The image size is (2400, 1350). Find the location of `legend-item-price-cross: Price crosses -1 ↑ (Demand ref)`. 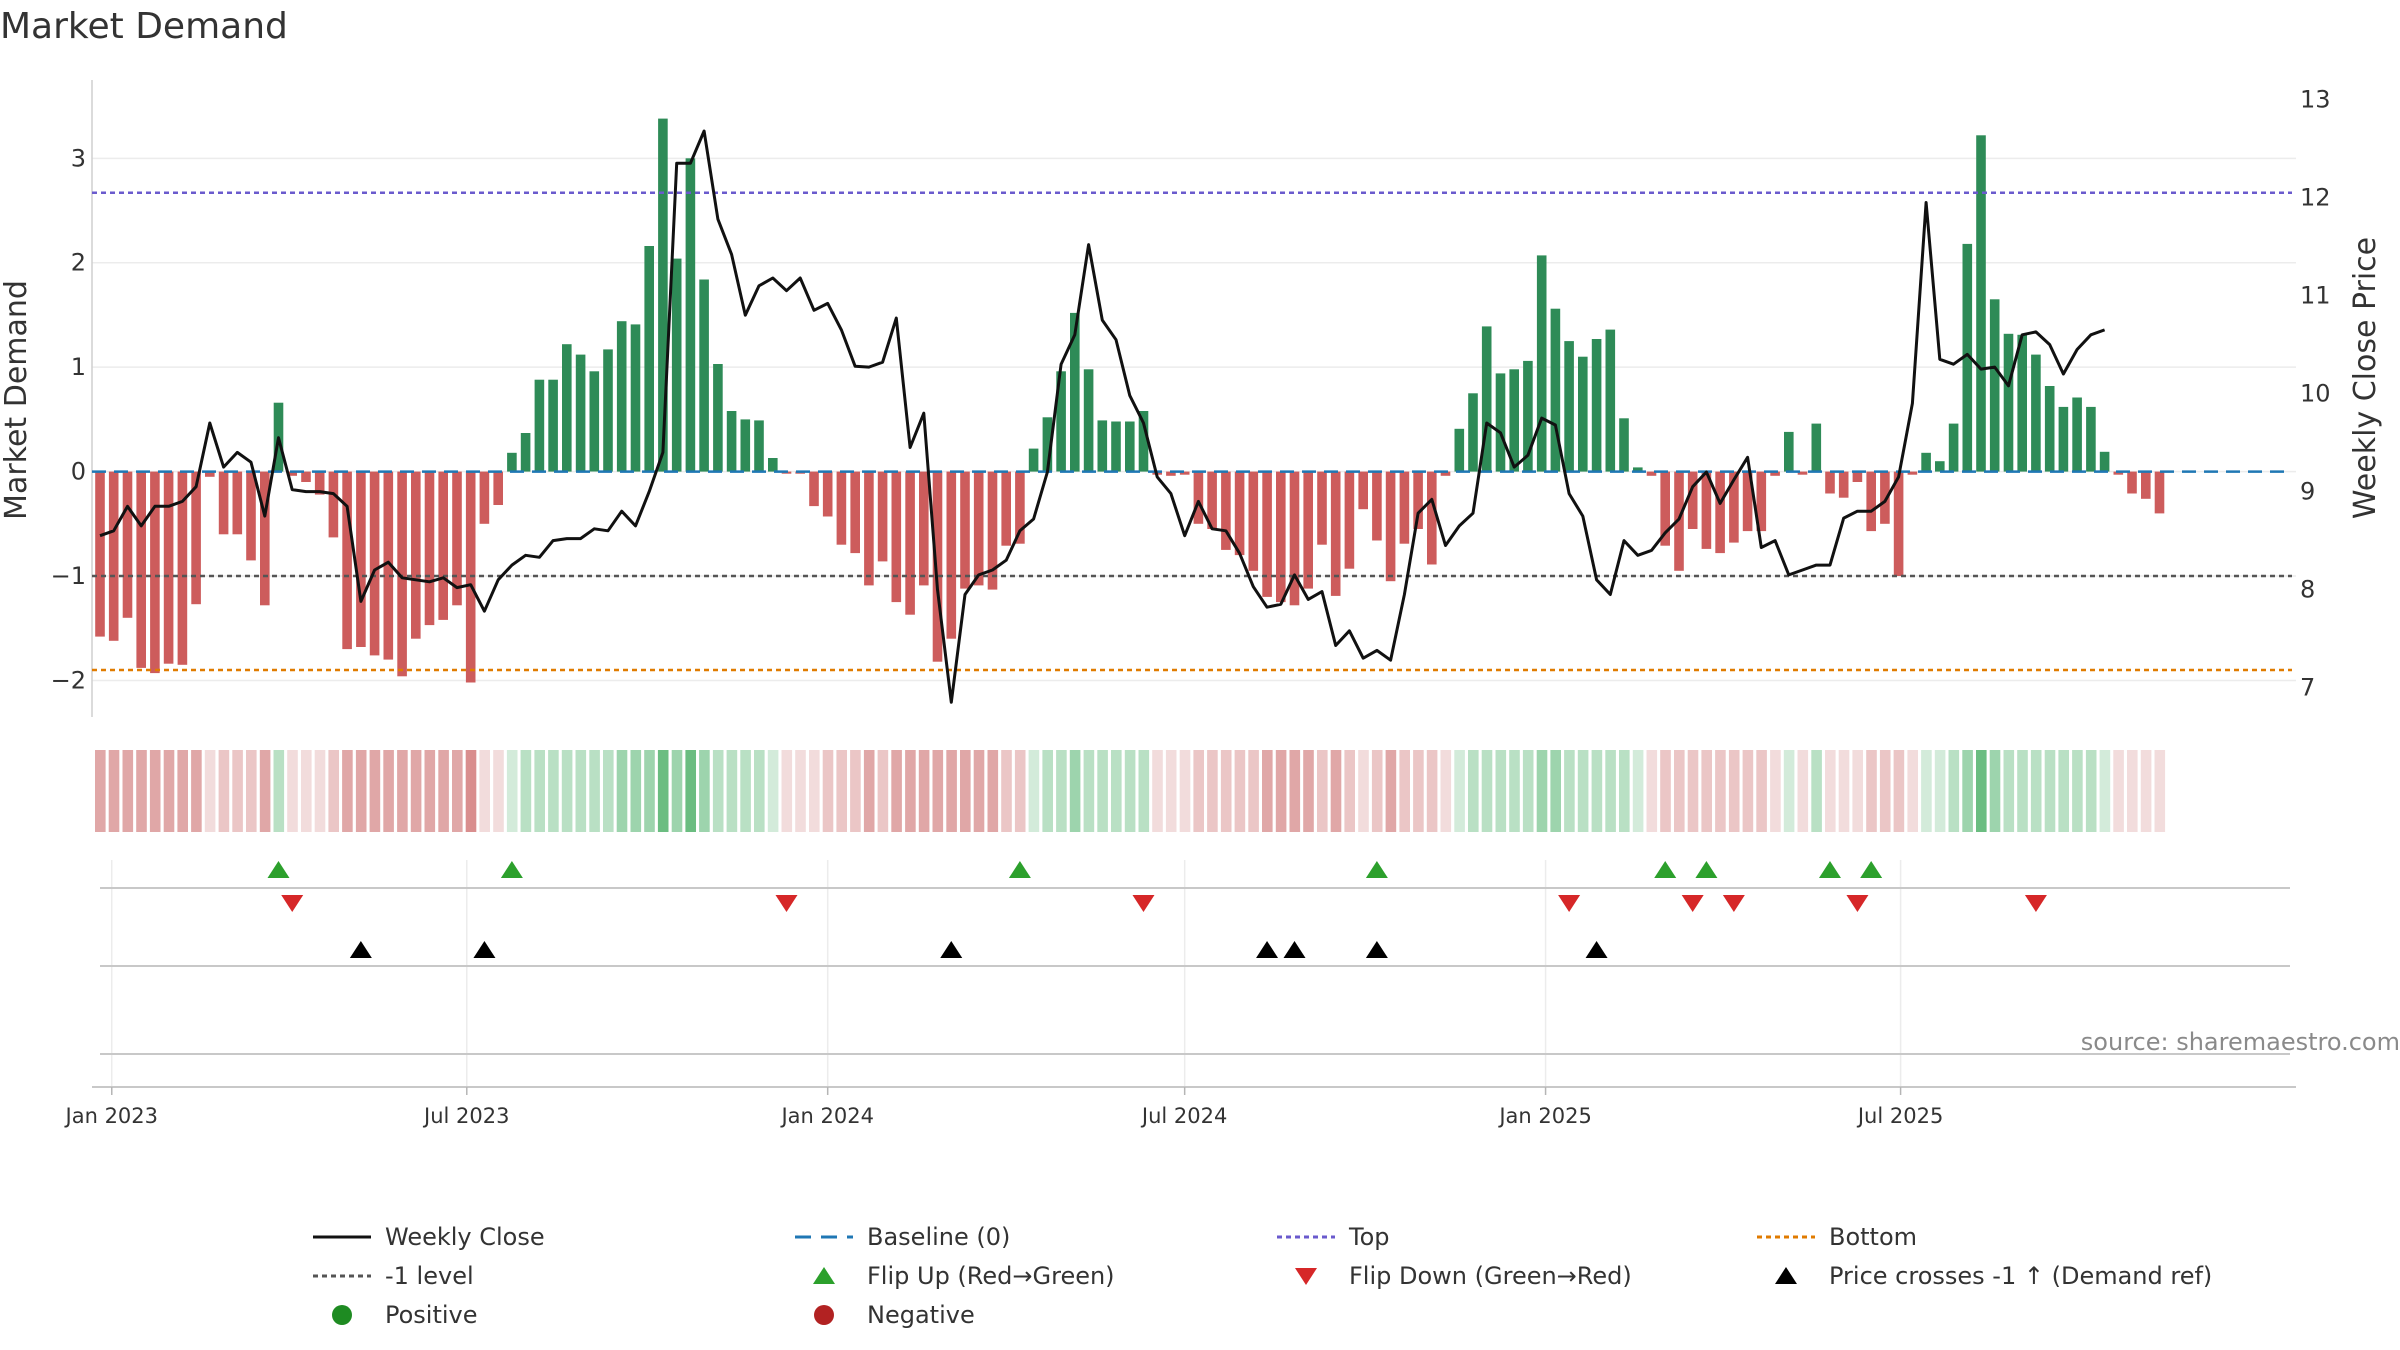

legend-item-price-cross: Price crosses -1 ↑ (Demand ref) is located at coordinates (1993, 1276).